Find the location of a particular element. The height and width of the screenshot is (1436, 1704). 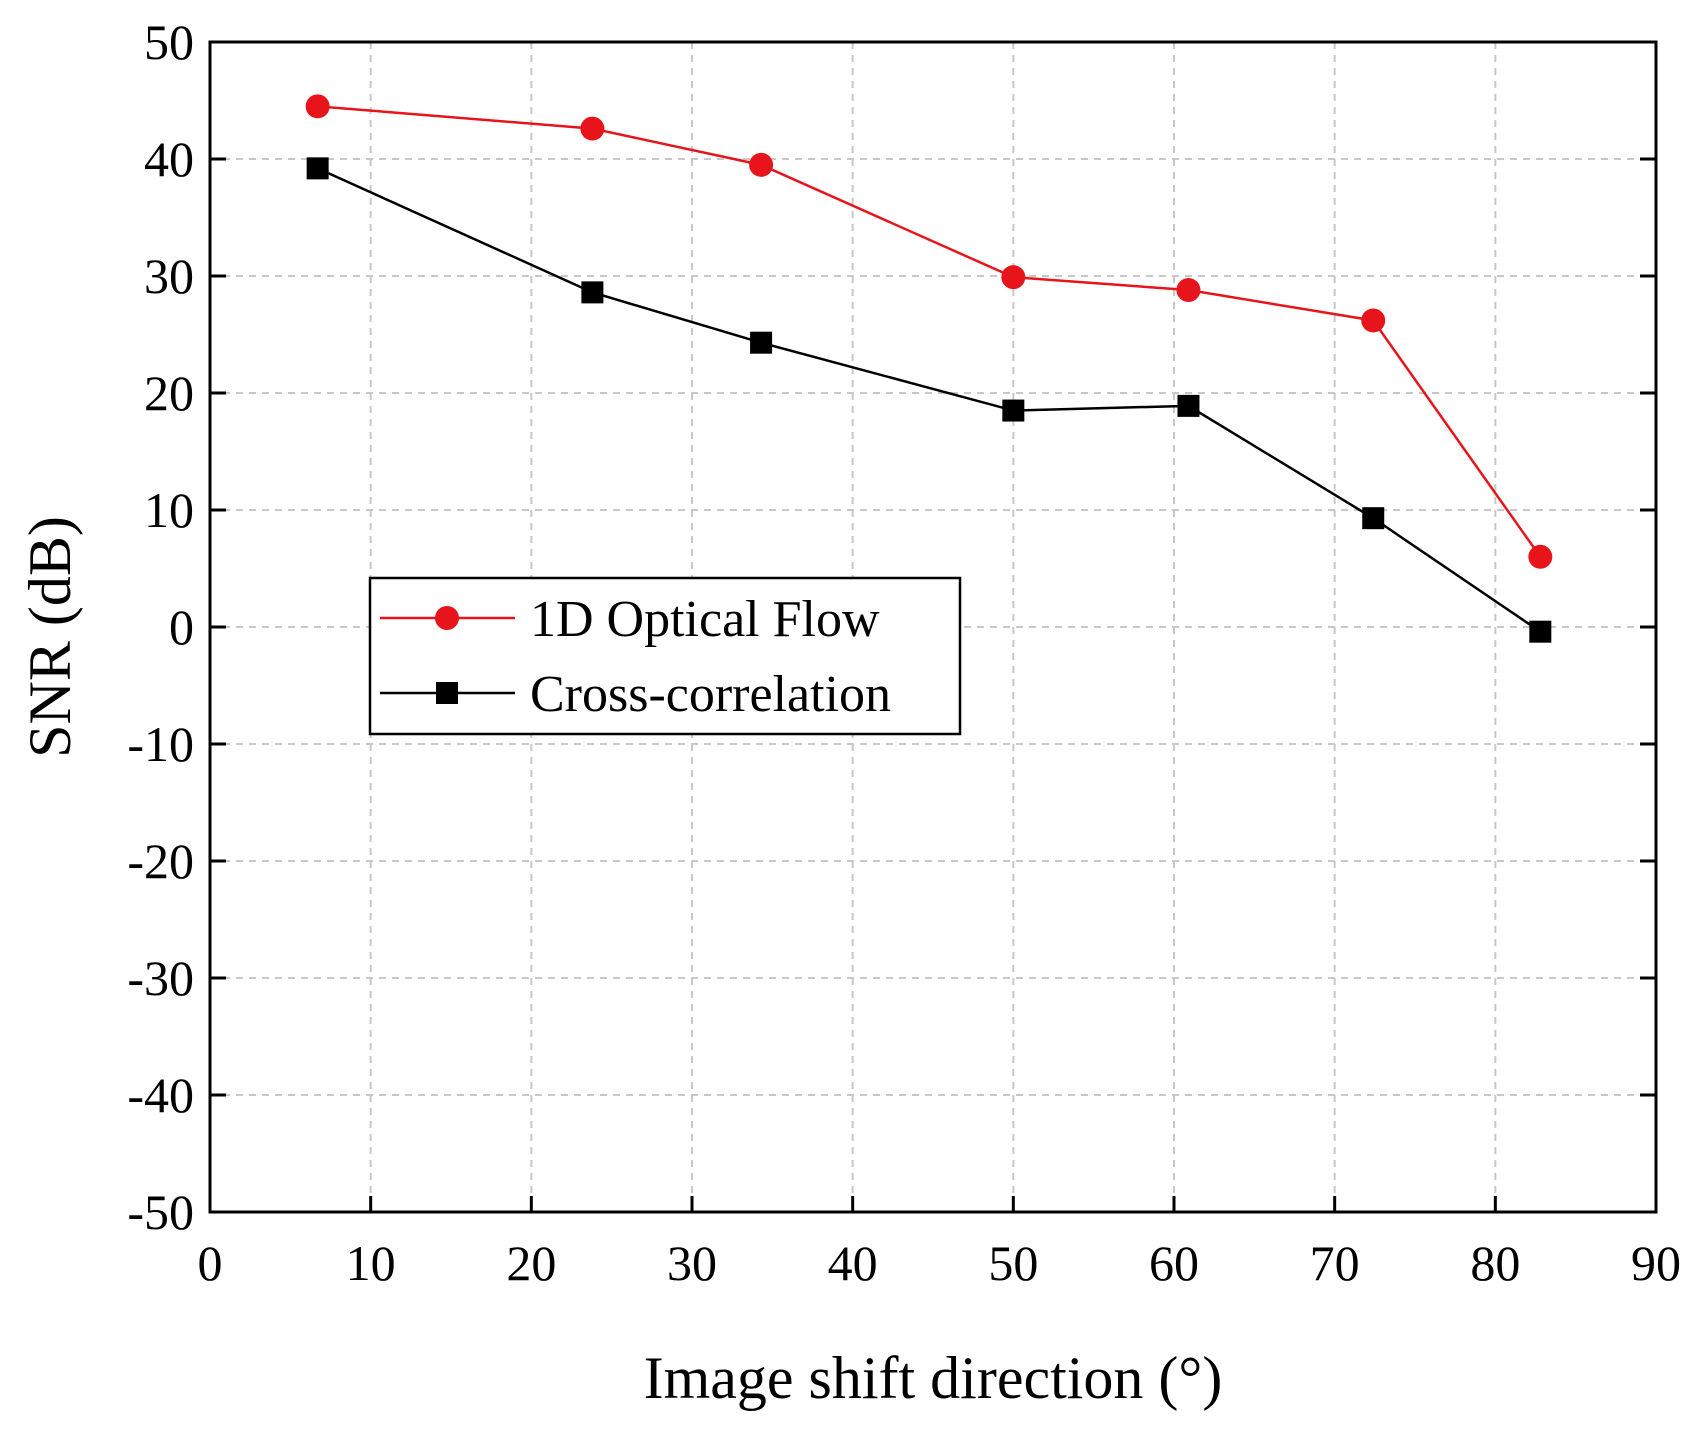

y-tick-label-40: 40 is located at coordinates (169, 159).